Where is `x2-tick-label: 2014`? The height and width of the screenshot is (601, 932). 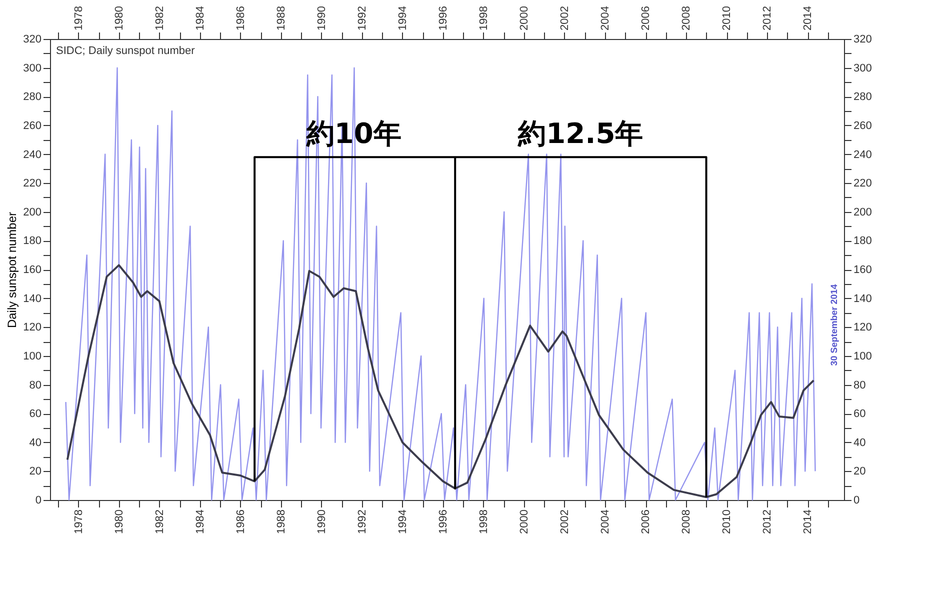 x2-tick-label: 2014 is located at coordinates (808, 18).